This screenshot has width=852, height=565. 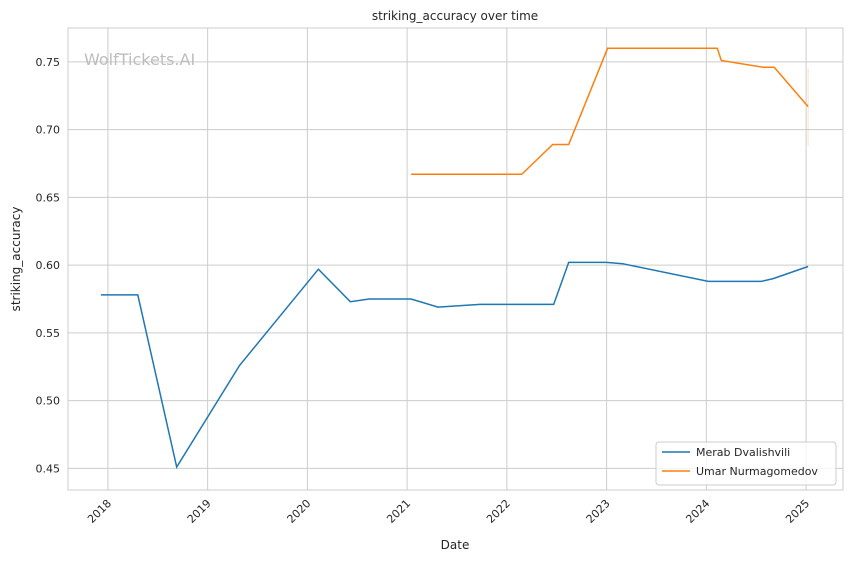 I want to click on x-tick-label: 2022, so click(x=498, y=511).